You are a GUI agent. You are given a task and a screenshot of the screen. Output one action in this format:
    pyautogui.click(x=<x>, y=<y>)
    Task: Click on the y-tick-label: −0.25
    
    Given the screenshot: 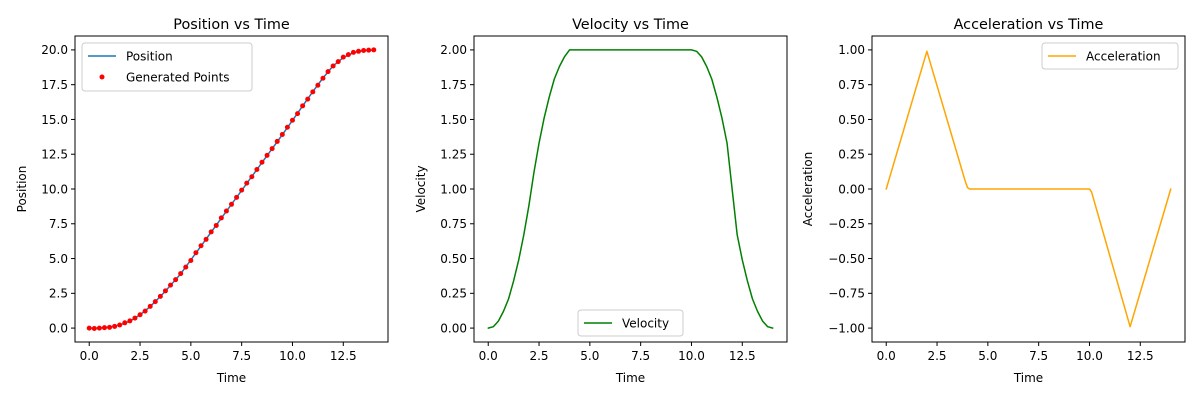 What is the action you would take?
    pyautogui.click(x=846, y=224)
    